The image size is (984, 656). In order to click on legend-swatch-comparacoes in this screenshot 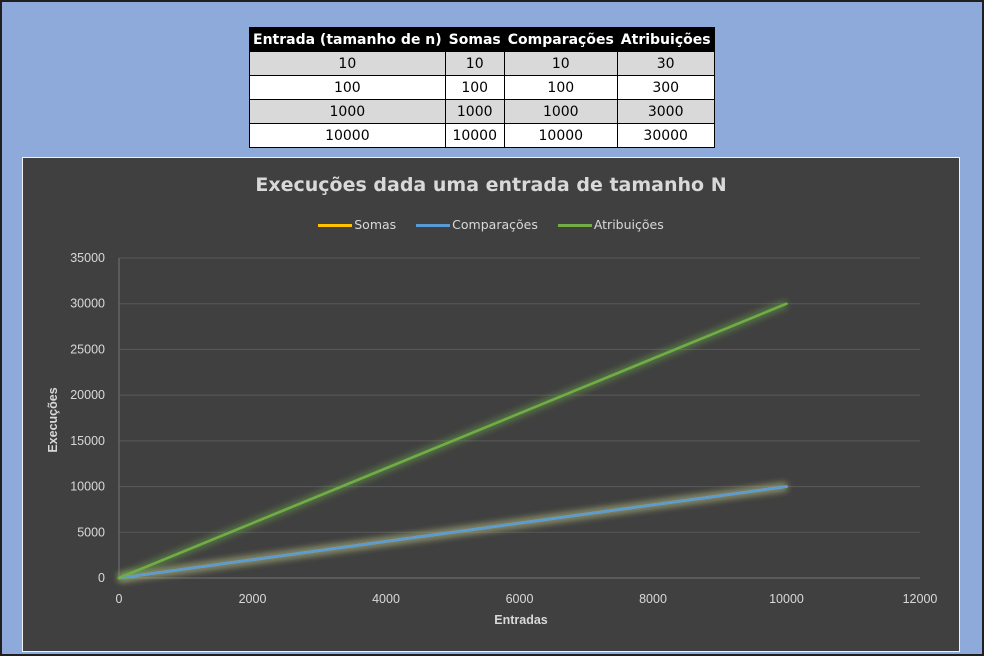, I will do `click(433, 225)`.